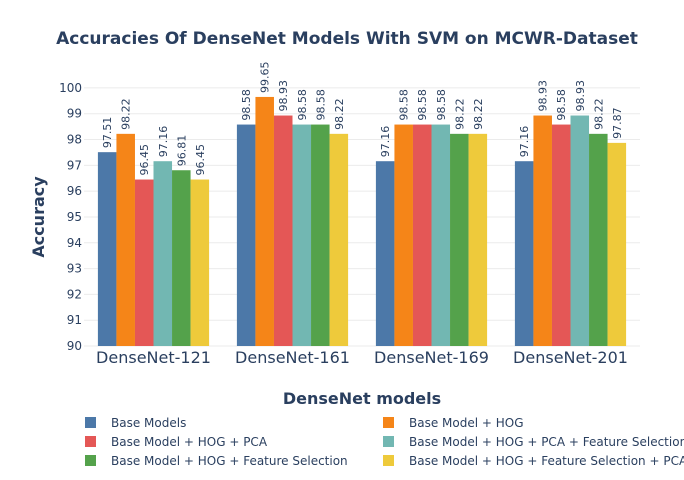  Describe the element at coordinates (74, 320) in the screenshot. I see `y-tick-label: 91` at that location.